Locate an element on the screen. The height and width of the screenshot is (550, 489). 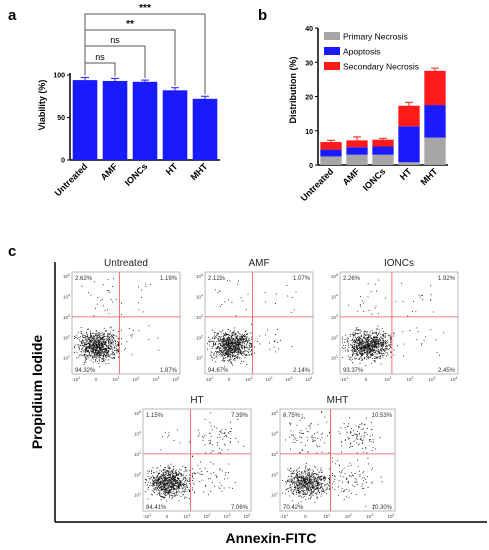
panel-a-ylabel: Viability (%) is located at coordinates (42, 105).